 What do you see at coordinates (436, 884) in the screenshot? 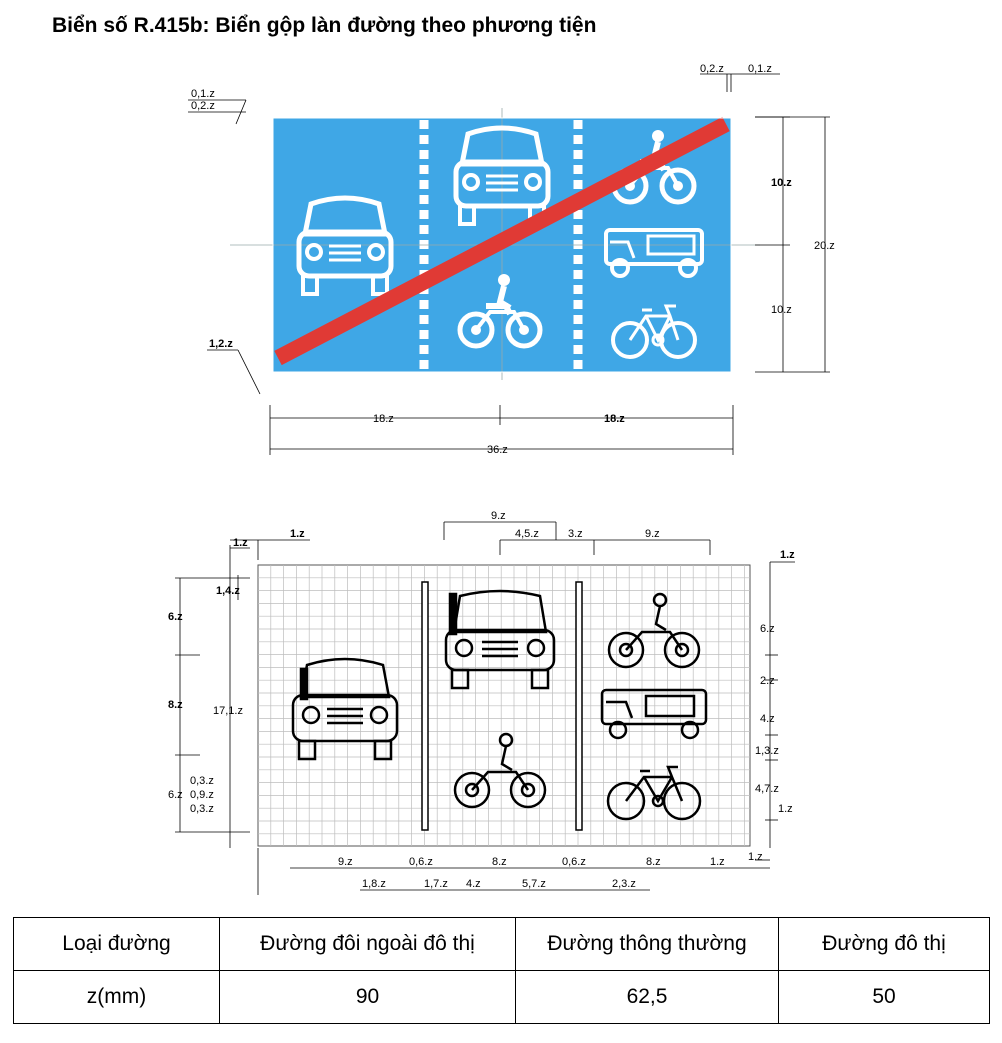
I see `dim-label: 1,7.z` at bounding box center [436, 884].